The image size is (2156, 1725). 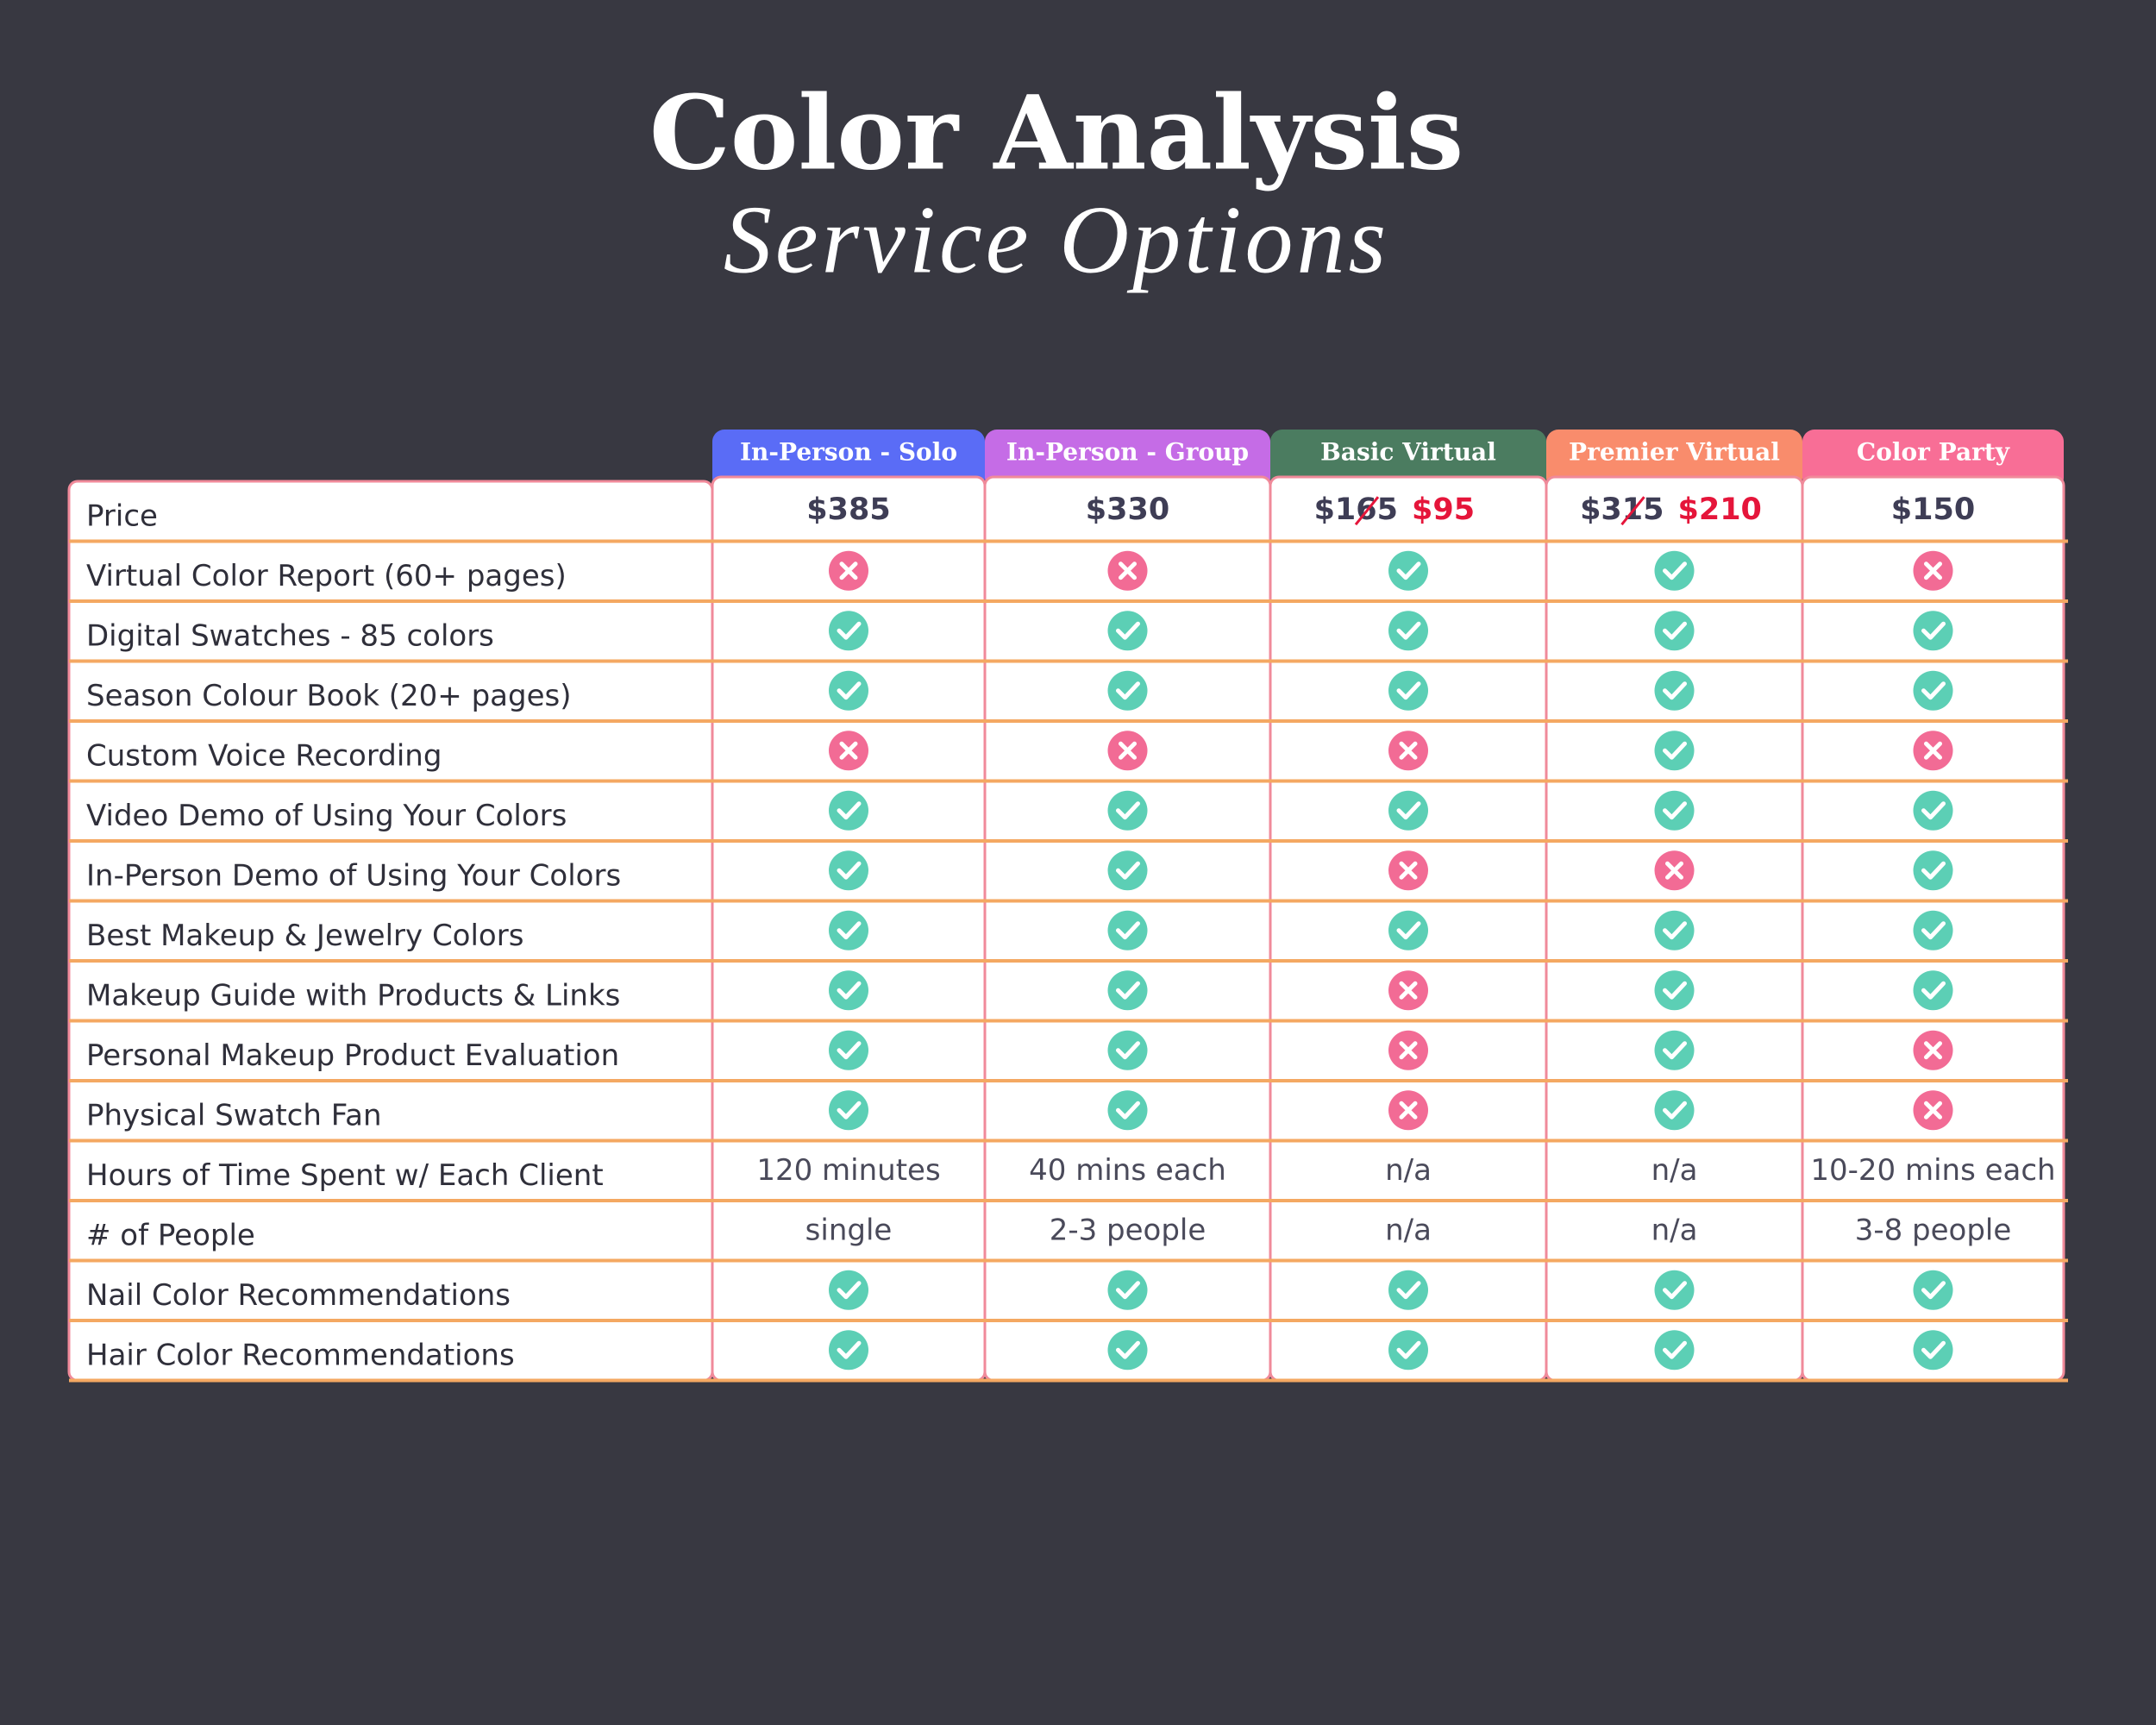 I want to click on cell-text: 2-3 people, so click(x=1128, y=1231).